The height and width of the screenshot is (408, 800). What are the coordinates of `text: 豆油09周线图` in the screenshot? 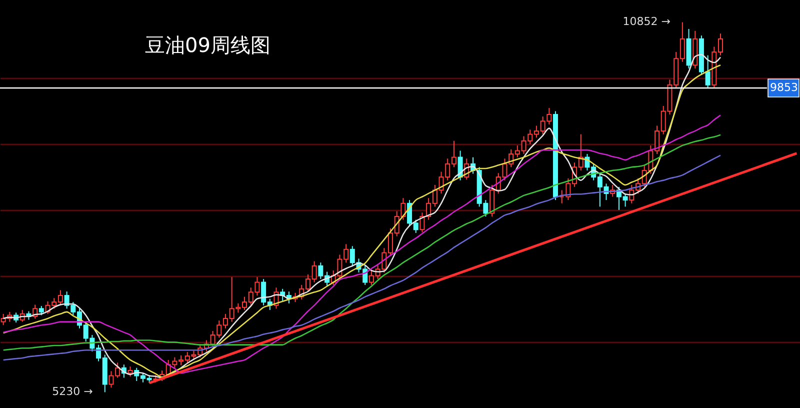 It's located at (207, 45).